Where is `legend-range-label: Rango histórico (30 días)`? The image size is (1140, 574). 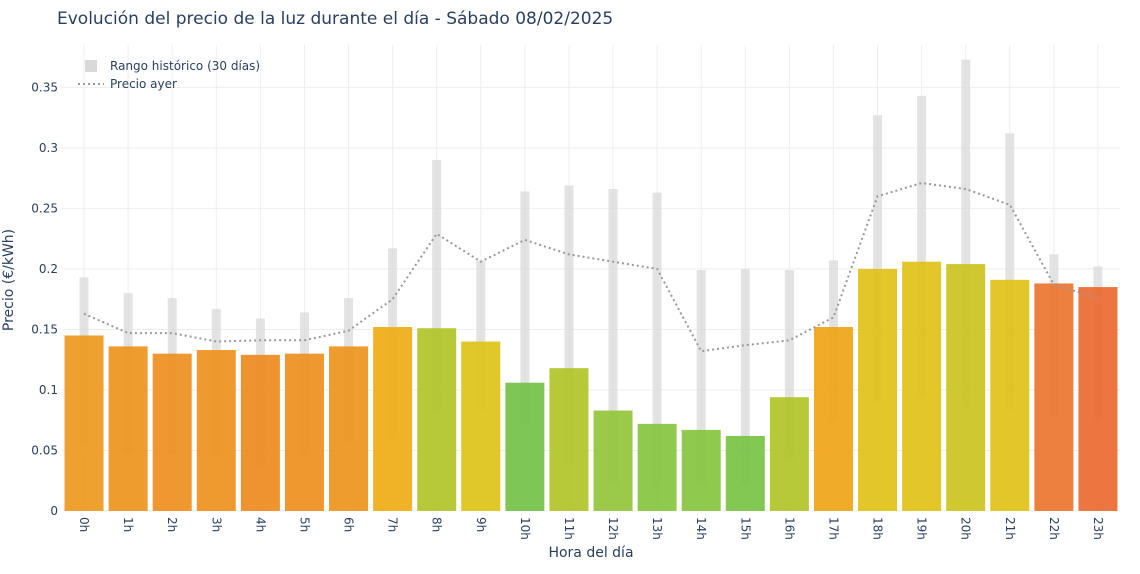
legend-range-label: Rango histórico (30 días) is located at coordinates (185, 66).